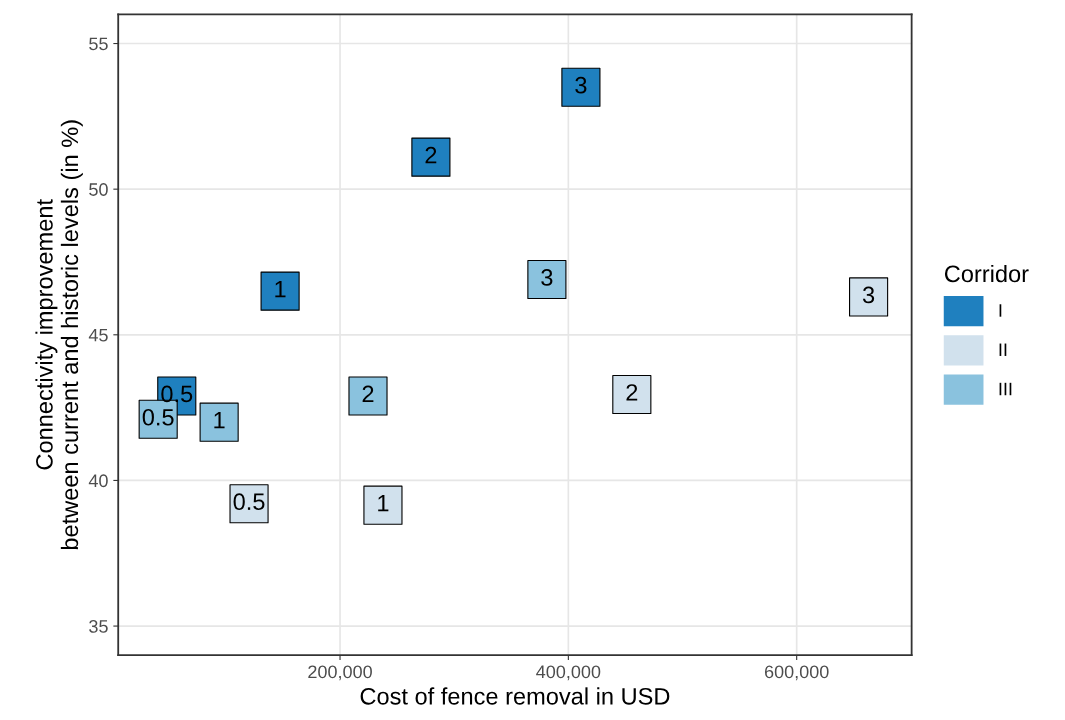 The width and height of the screenshot is (1065, 720). Describe the element at coordinates (98, 44) in the screenshot. I see `y-tick-label: 55` at that location.